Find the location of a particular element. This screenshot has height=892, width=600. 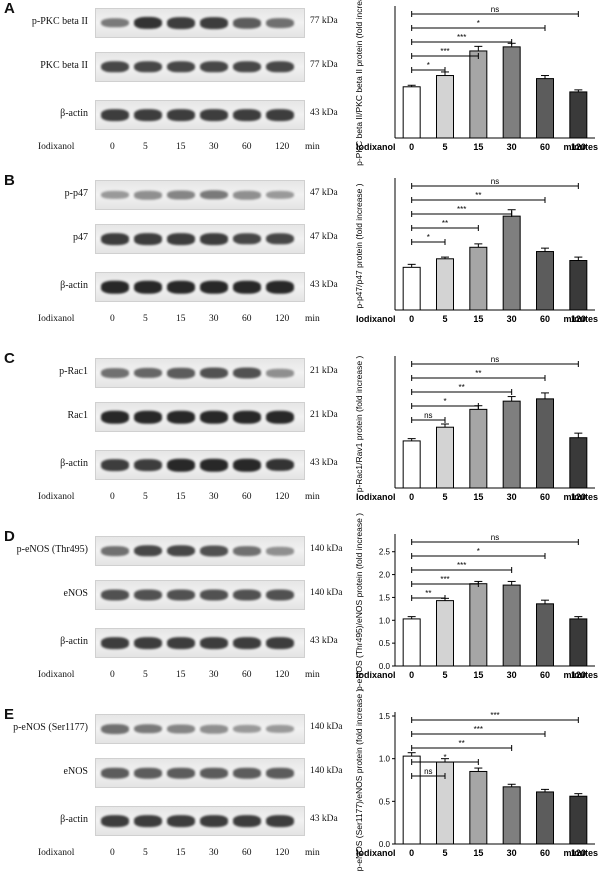

blot-label: p-PKC beta II is located at coordinates (59, 21).